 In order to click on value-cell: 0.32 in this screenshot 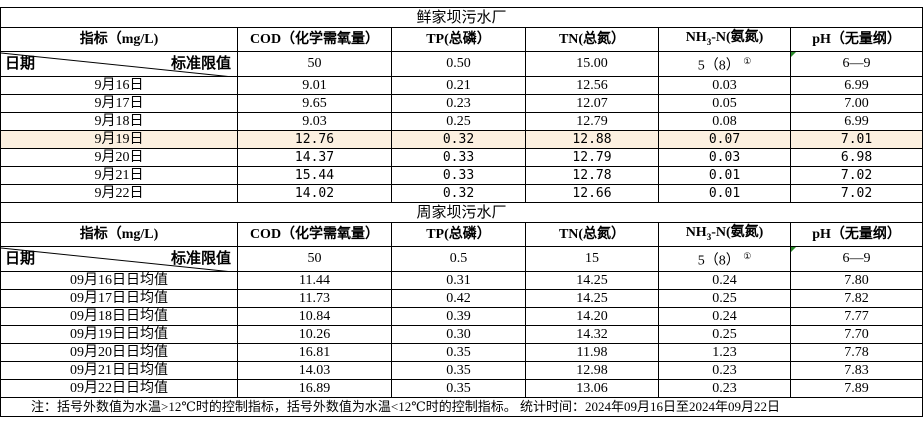, I will do `click(458, 139)`.